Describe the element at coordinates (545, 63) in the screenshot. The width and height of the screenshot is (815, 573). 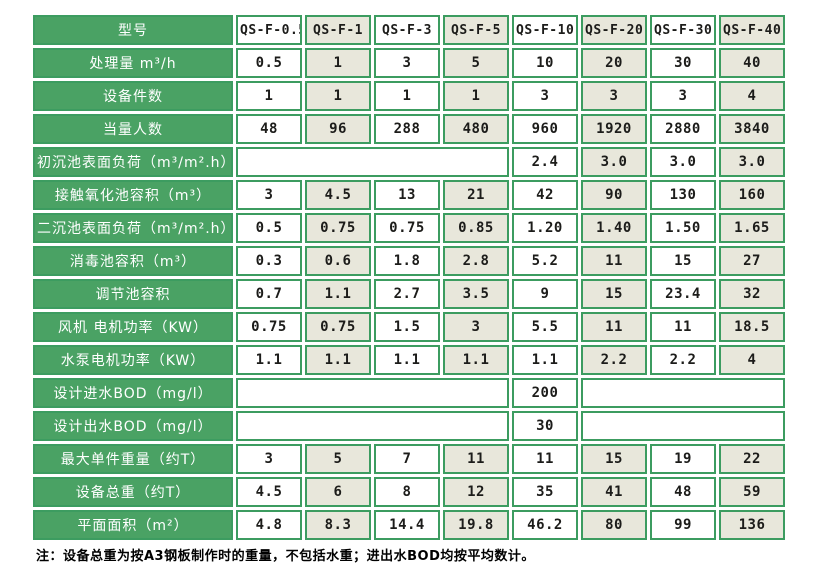
I see `table-cell: 10` at that location.